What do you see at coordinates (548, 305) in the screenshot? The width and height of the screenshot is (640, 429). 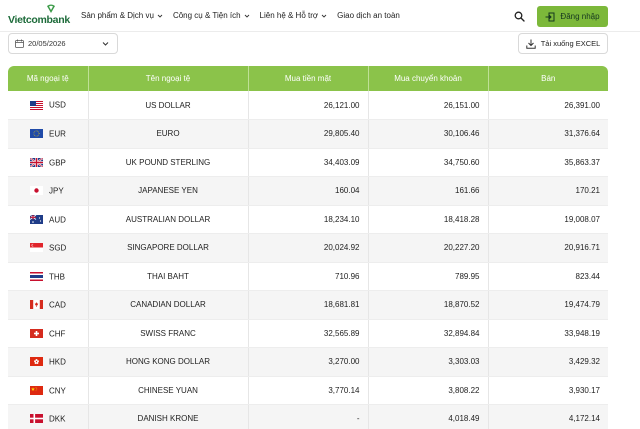 I see `cell-sell: 19,474.79` at bounding box center [548, 305].